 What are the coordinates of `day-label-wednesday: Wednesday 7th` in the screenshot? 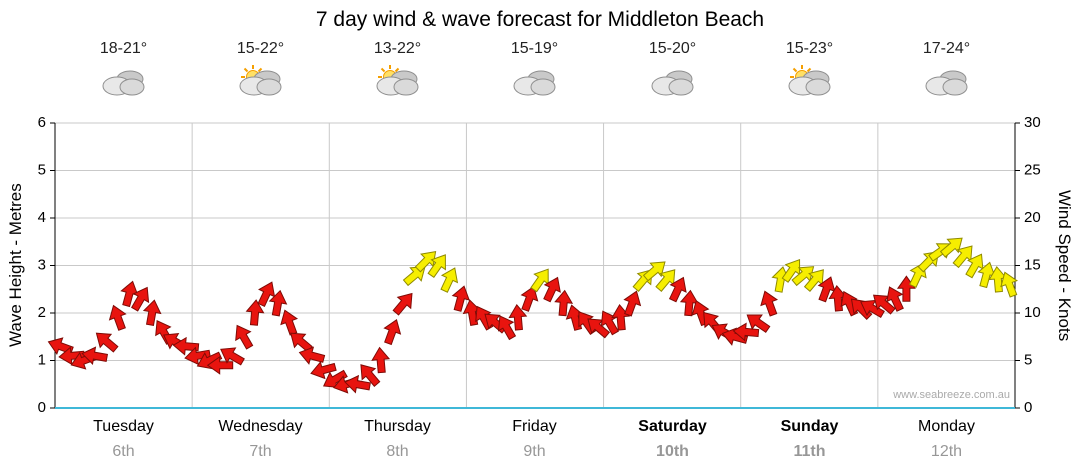 It's located at (260, 439).